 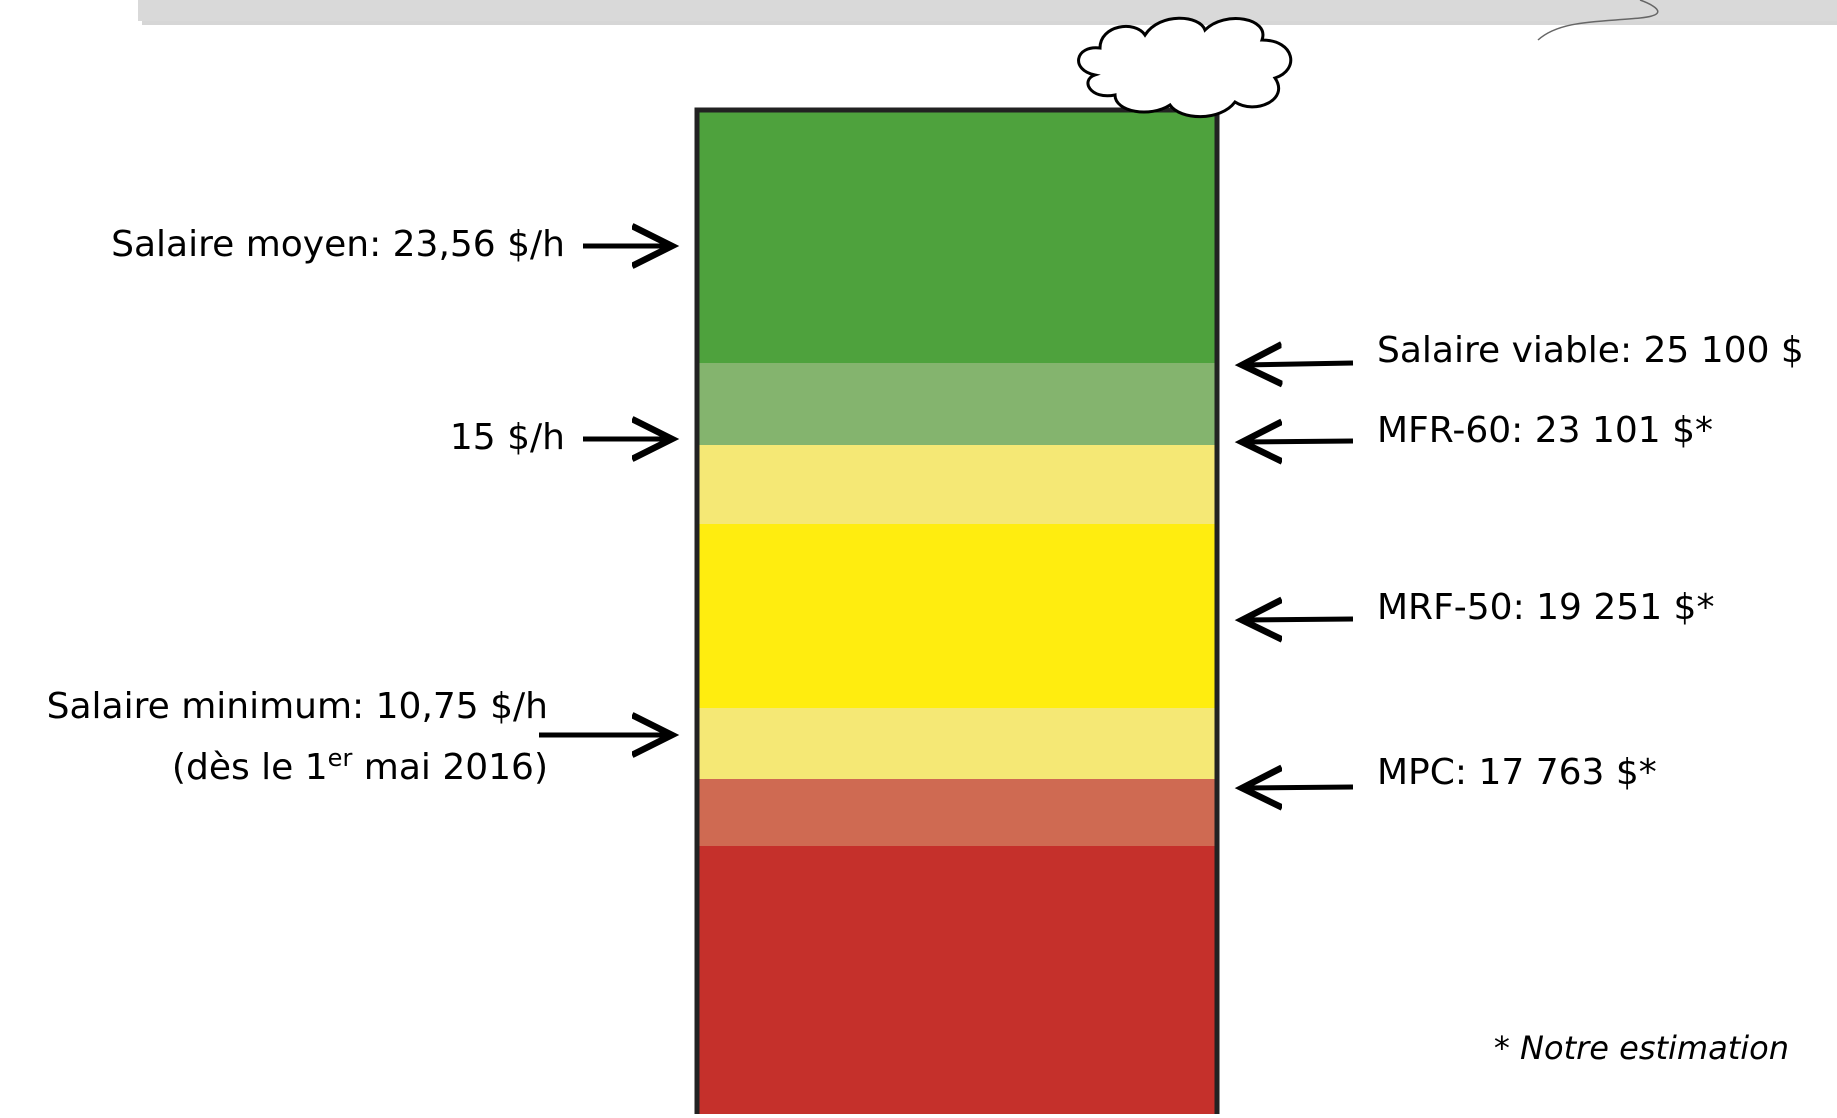 What do you see at coordinates (1185, 67) in the screenshot?
I see `cloud` at bounding box center [1185, 67].